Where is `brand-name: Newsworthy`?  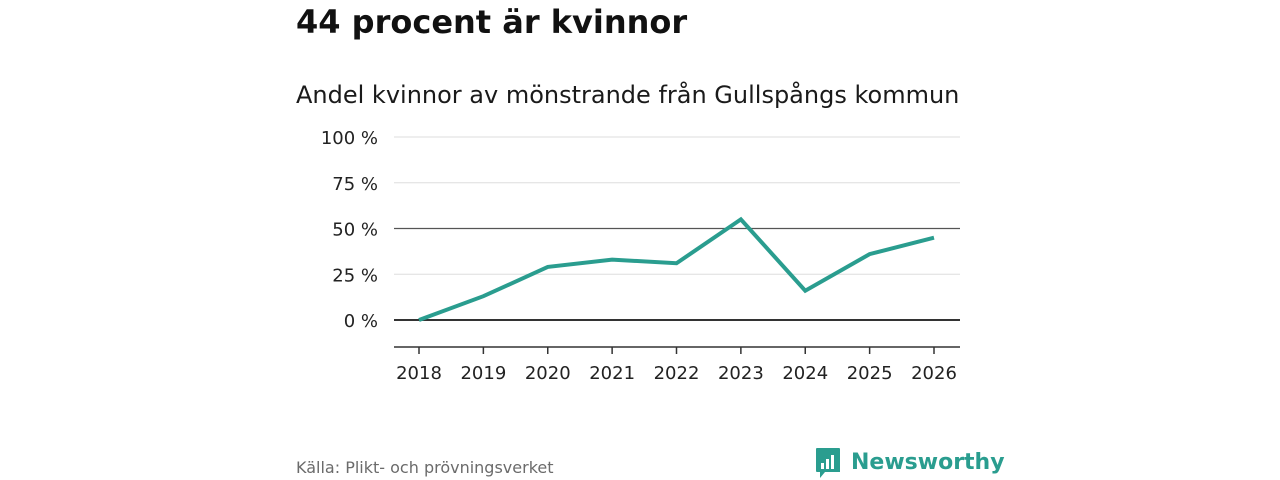 brand-name: Newsworthy is located at coordinates (928, 462).